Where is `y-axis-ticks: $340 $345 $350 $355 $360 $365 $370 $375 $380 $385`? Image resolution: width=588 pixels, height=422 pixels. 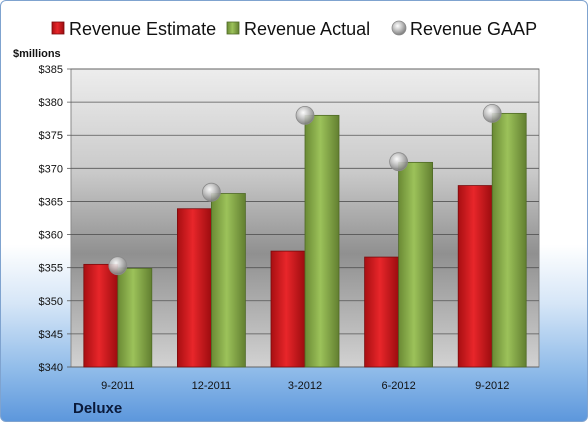
y-axis-ticks: $340 $345 $350 $355 $360 $365 $370 $375 $380 $385 is located at coordinates (55, 219).